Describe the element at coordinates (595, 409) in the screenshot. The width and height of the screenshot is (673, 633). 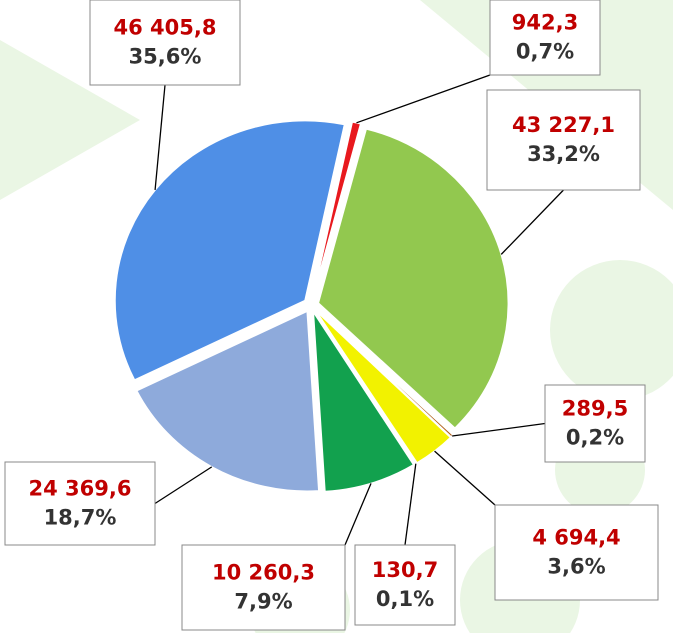
I see `value-label: 289,5` at that location.